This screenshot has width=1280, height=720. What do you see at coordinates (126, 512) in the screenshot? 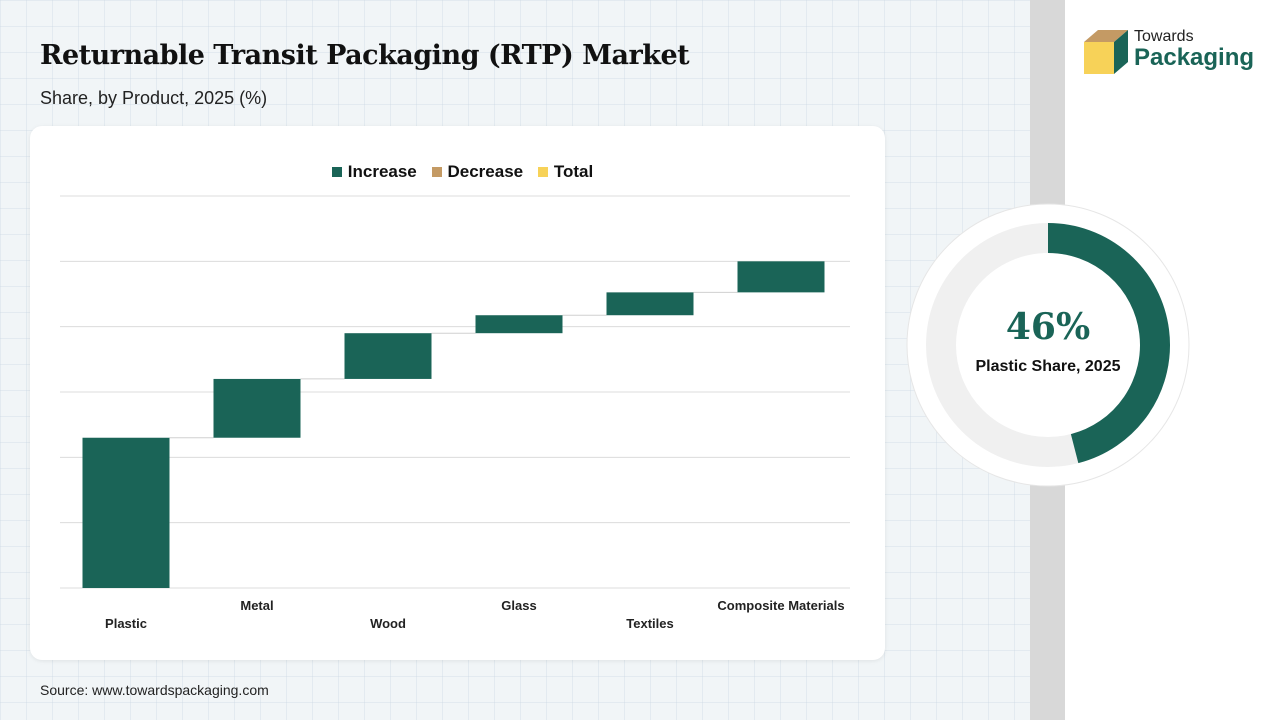
I see `bar-plastic` at bounding box center [126, 512].